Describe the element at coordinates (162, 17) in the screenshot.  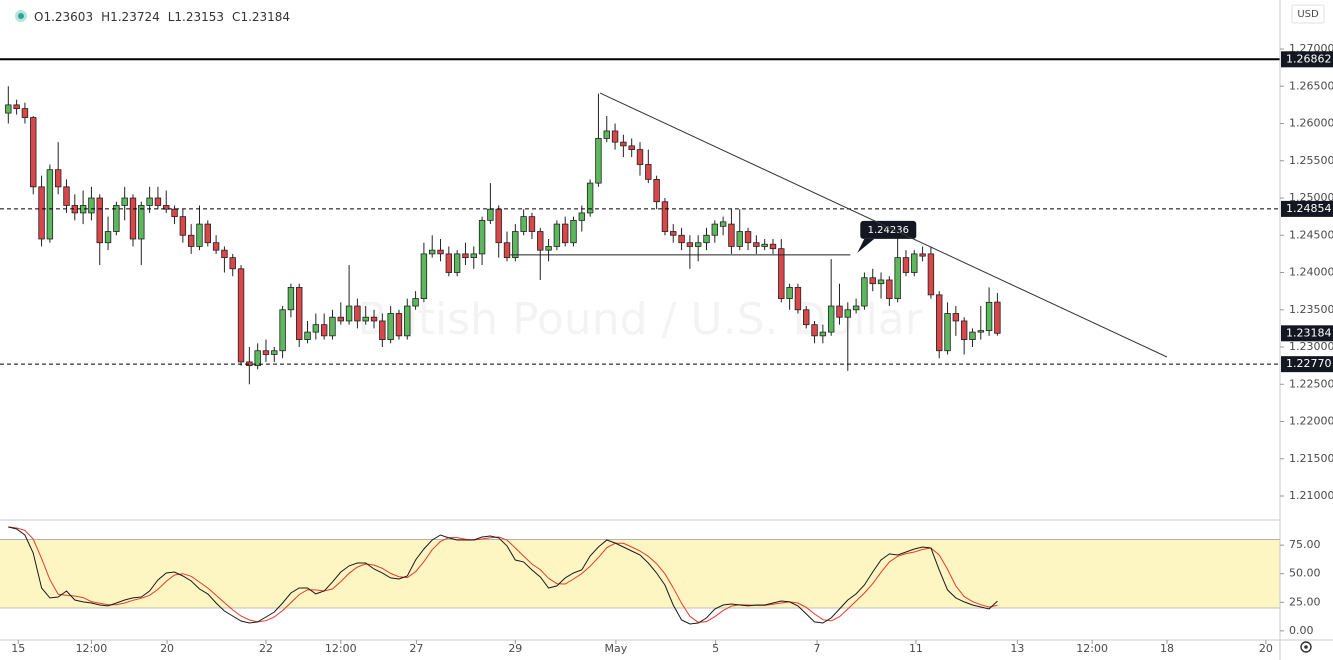
I see `ohlc-header: O1.23603 H1.23724 L1.23153 C1.23184` at that location.